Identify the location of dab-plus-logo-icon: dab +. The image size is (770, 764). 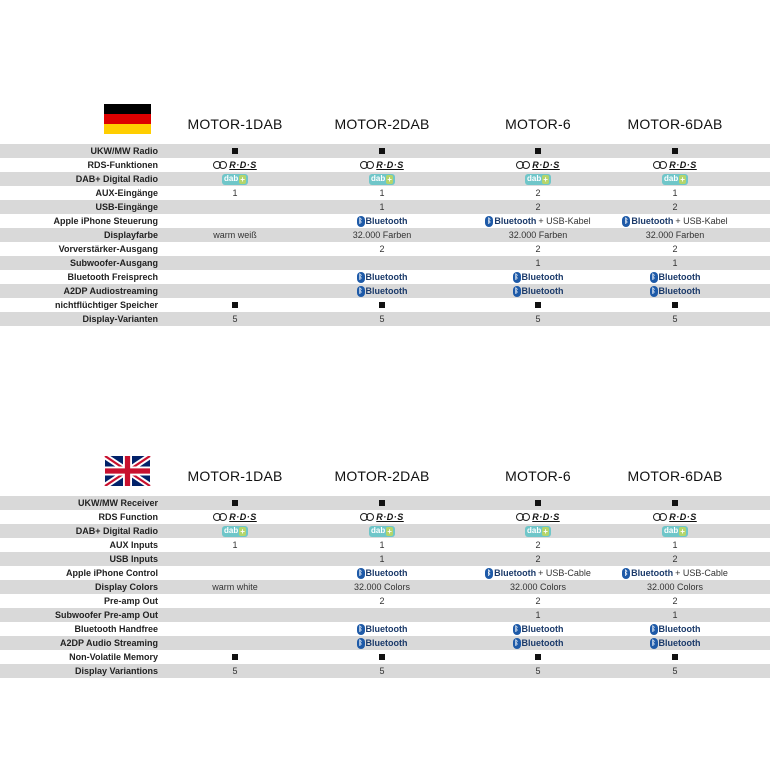
(382, 179).